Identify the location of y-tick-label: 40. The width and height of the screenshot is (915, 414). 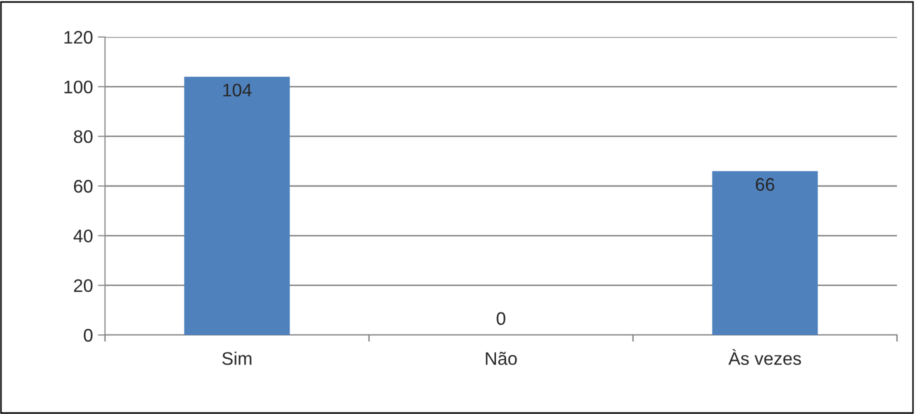
(83, 236).